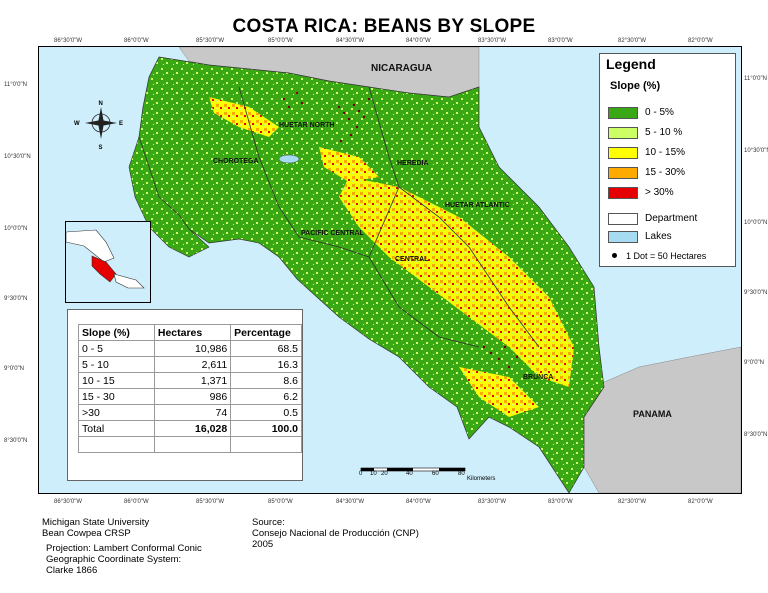 This screenshot has width=768, height=593. What do you see at coordinates (665, 172) in the screenshot?
I see `legend-item-label: 15 - 30%` at bounding box center [665, 172].